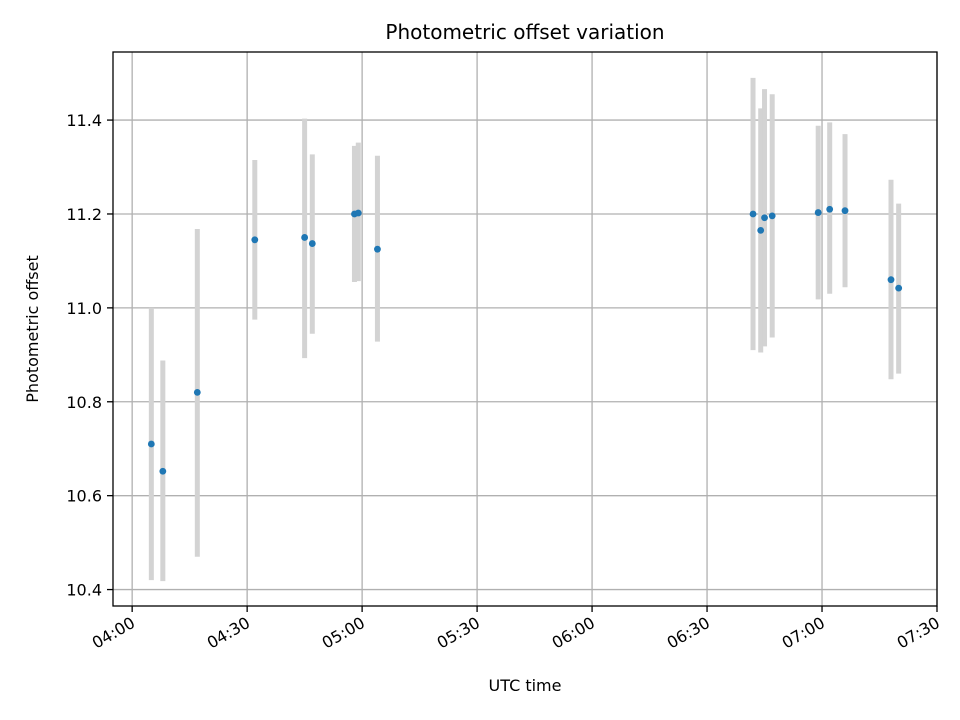 The height and width of the screenshot is (720, 960). Describe the element at coordinates (525, 685) in the screenshot. I see `x-axis-label: UTC time` at that location.